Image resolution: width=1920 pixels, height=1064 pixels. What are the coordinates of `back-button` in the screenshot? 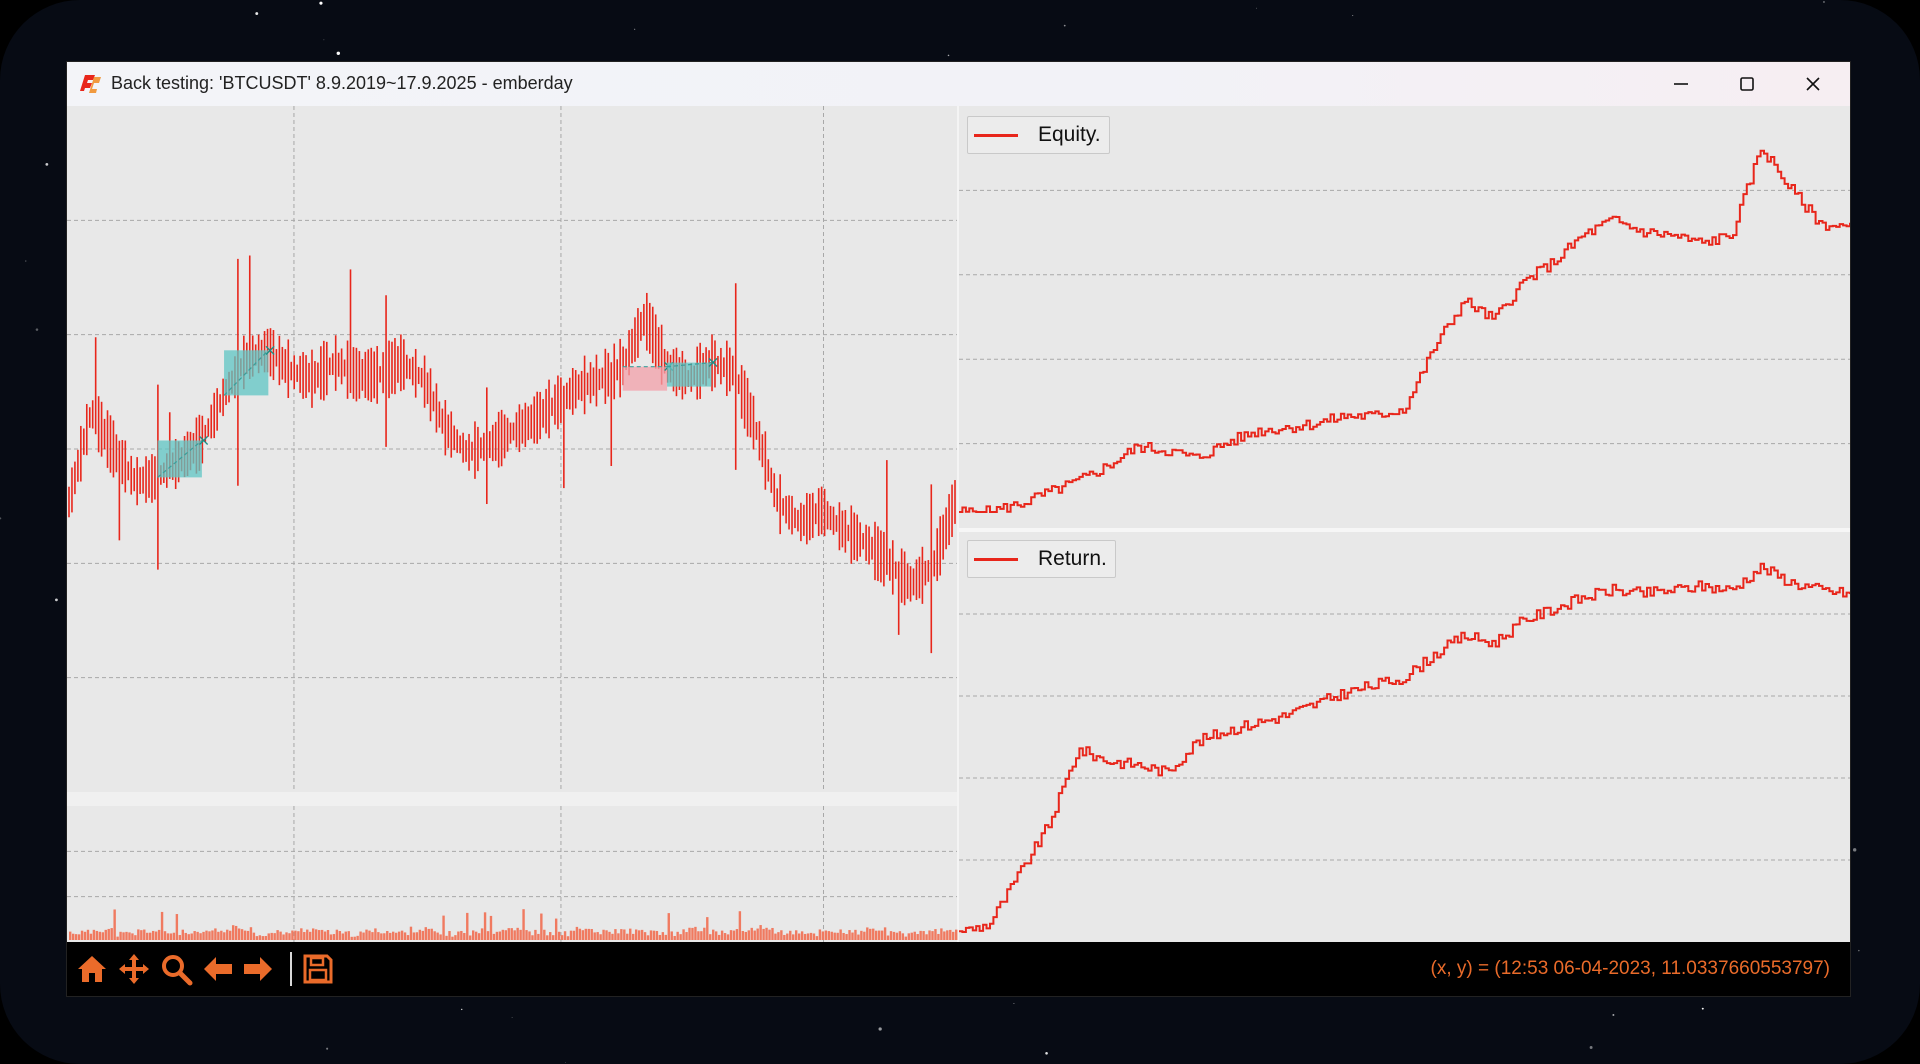 It's located at (218, 969).